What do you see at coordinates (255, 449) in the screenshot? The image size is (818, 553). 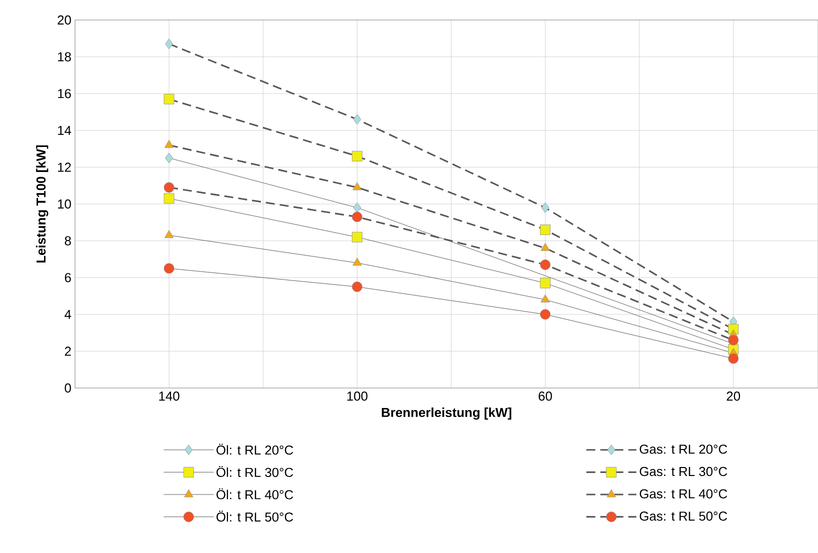 I see `legend-label: Öl: t RL 20°C` at bounding box center [255, 449].